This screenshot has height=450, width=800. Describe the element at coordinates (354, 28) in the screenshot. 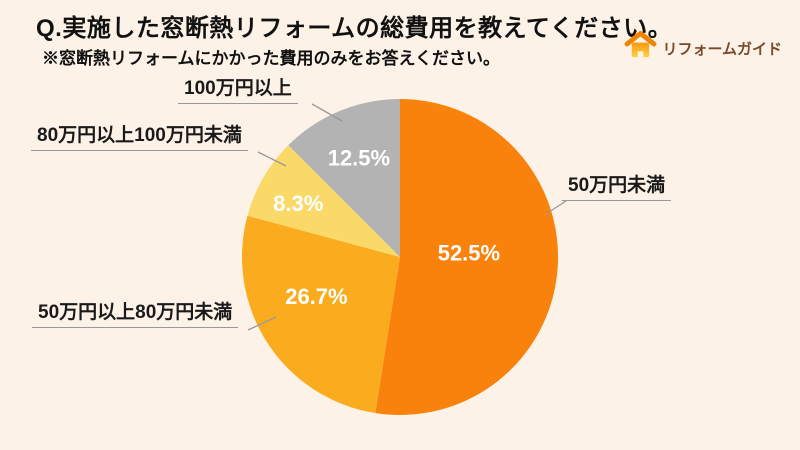

I see `question-title: Q.実施した窓断熱リフォームの総費用を教えてください。` at that location.